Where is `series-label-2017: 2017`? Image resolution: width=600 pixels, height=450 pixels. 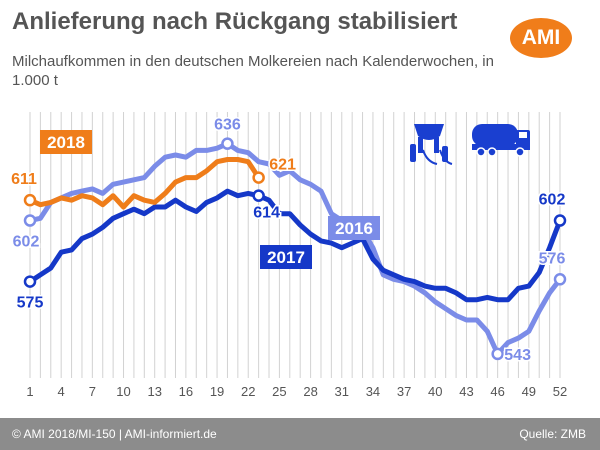 series-label-2017: 2017 is located at coordinates (286, 257).